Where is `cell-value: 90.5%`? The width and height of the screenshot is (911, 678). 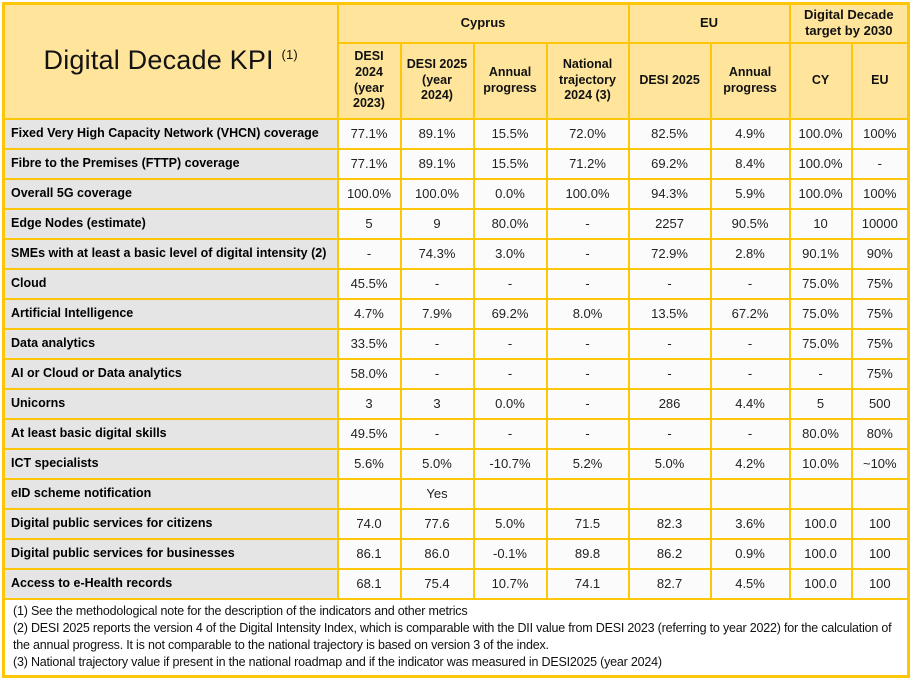 cell-value: 90.5% is located at coordinates (750, 223).